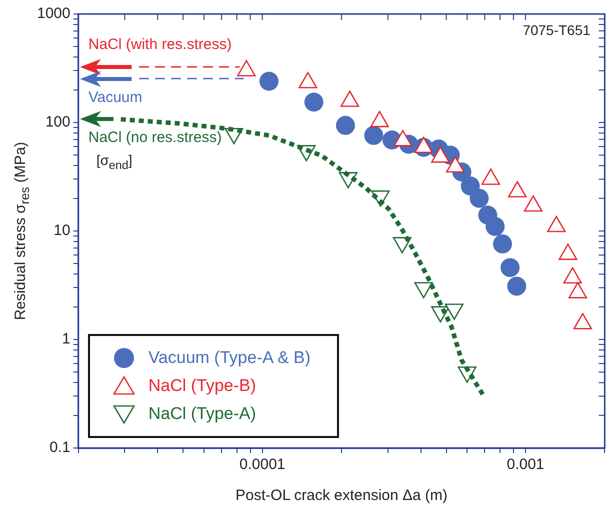  Describe the element at coordinates (202, 414) in the screenshot. I see `legend-label: NaCl (Type-A)` at that location.